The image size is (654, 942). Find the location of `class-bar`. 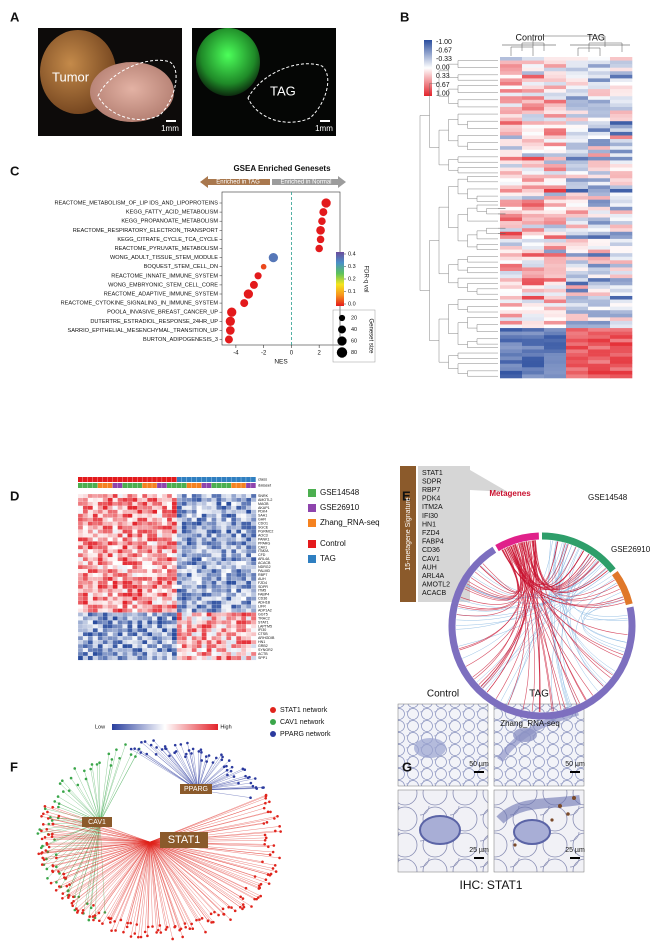

class-bar is located at coordinates (253, 479).